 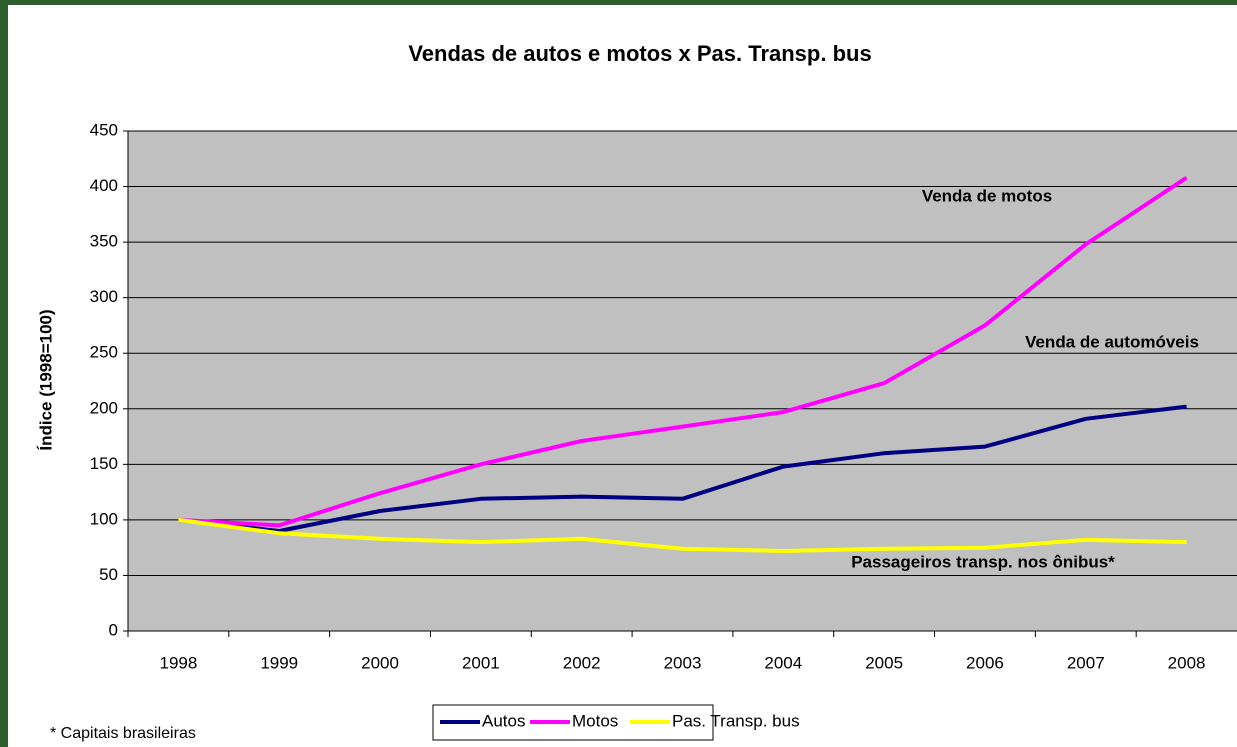 What do you see at coordinates (503, 720) in the screenshot?
I see `legend-label: Autos` at bounding box center [503, 720].